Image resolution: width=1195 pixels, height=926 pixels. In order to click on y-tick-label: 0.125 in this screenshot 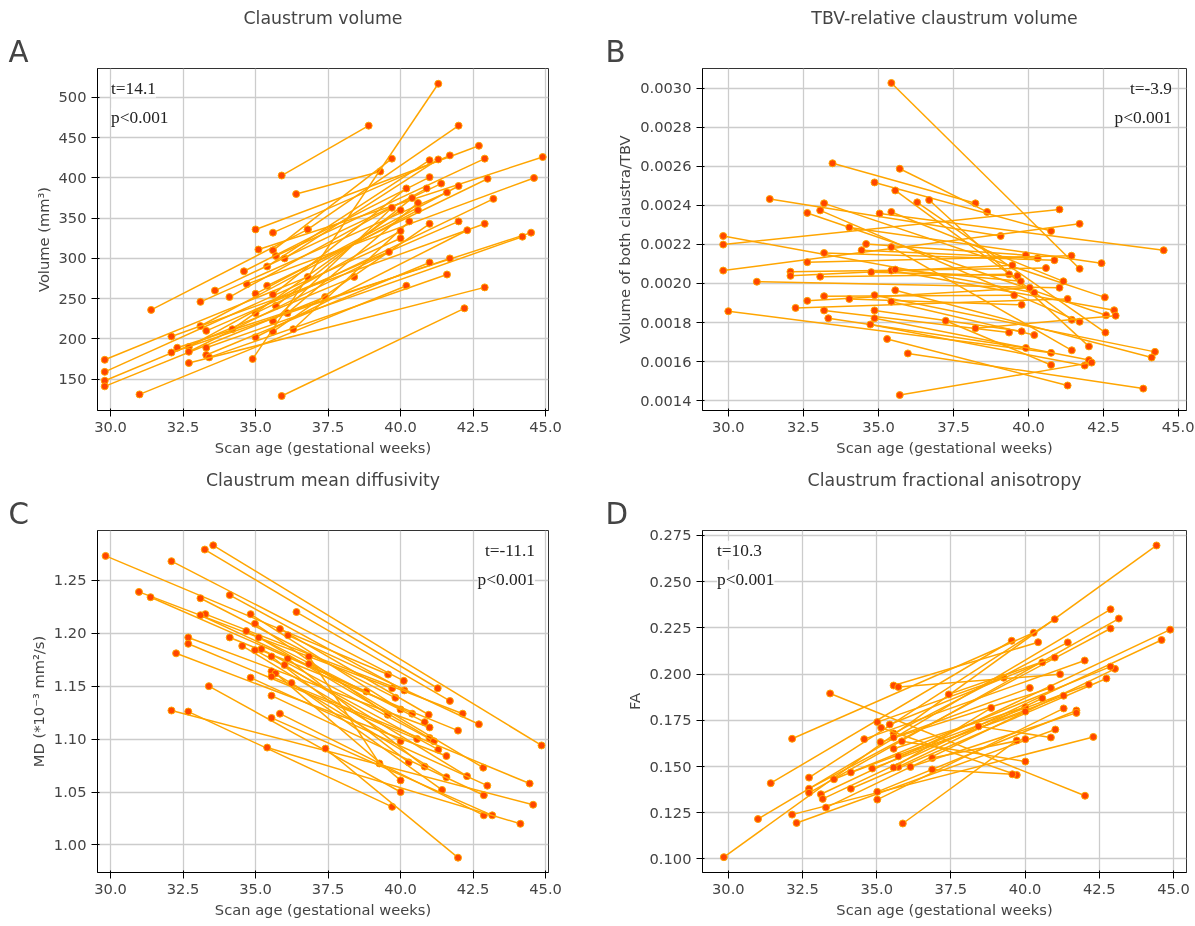, I will do `click(670, 812)`.